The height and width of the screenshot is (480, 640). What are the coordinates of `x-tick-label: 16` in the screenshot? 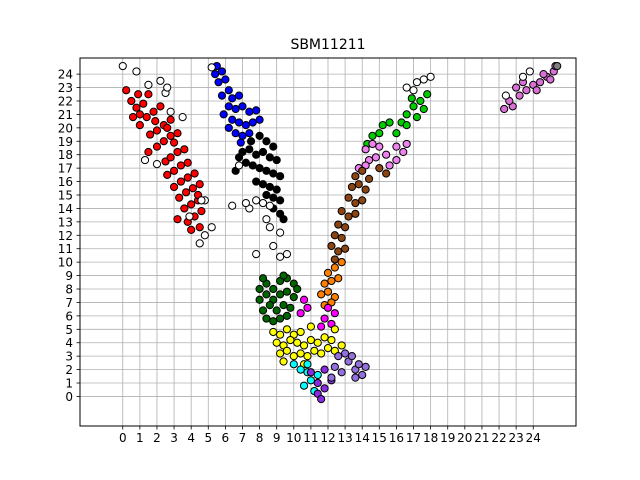 It's located at (396, 438).